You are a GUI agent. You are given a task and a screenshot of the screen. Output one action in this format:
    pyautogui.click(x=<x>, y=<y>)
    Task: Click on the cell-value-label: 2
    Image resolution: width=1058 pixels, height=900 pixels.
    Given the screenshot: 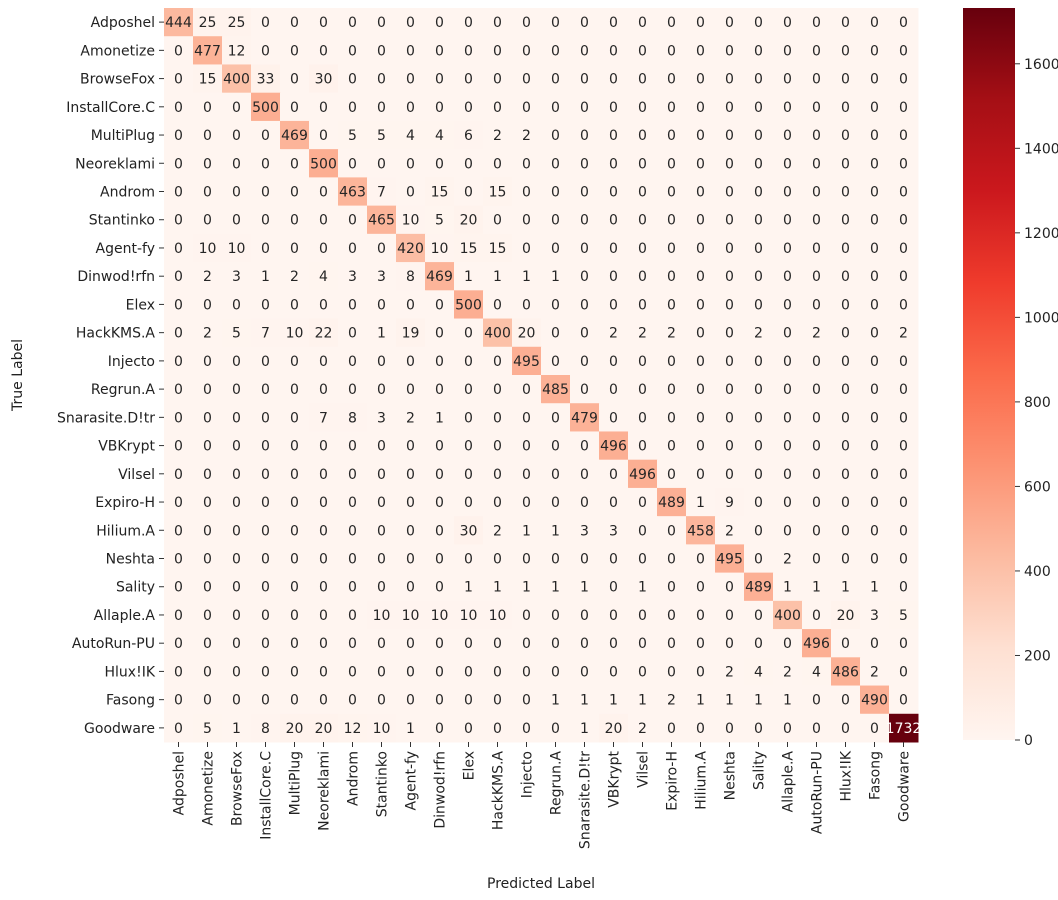 What is the action you would take?
    pyautogui.click(x=903, y=334)
    